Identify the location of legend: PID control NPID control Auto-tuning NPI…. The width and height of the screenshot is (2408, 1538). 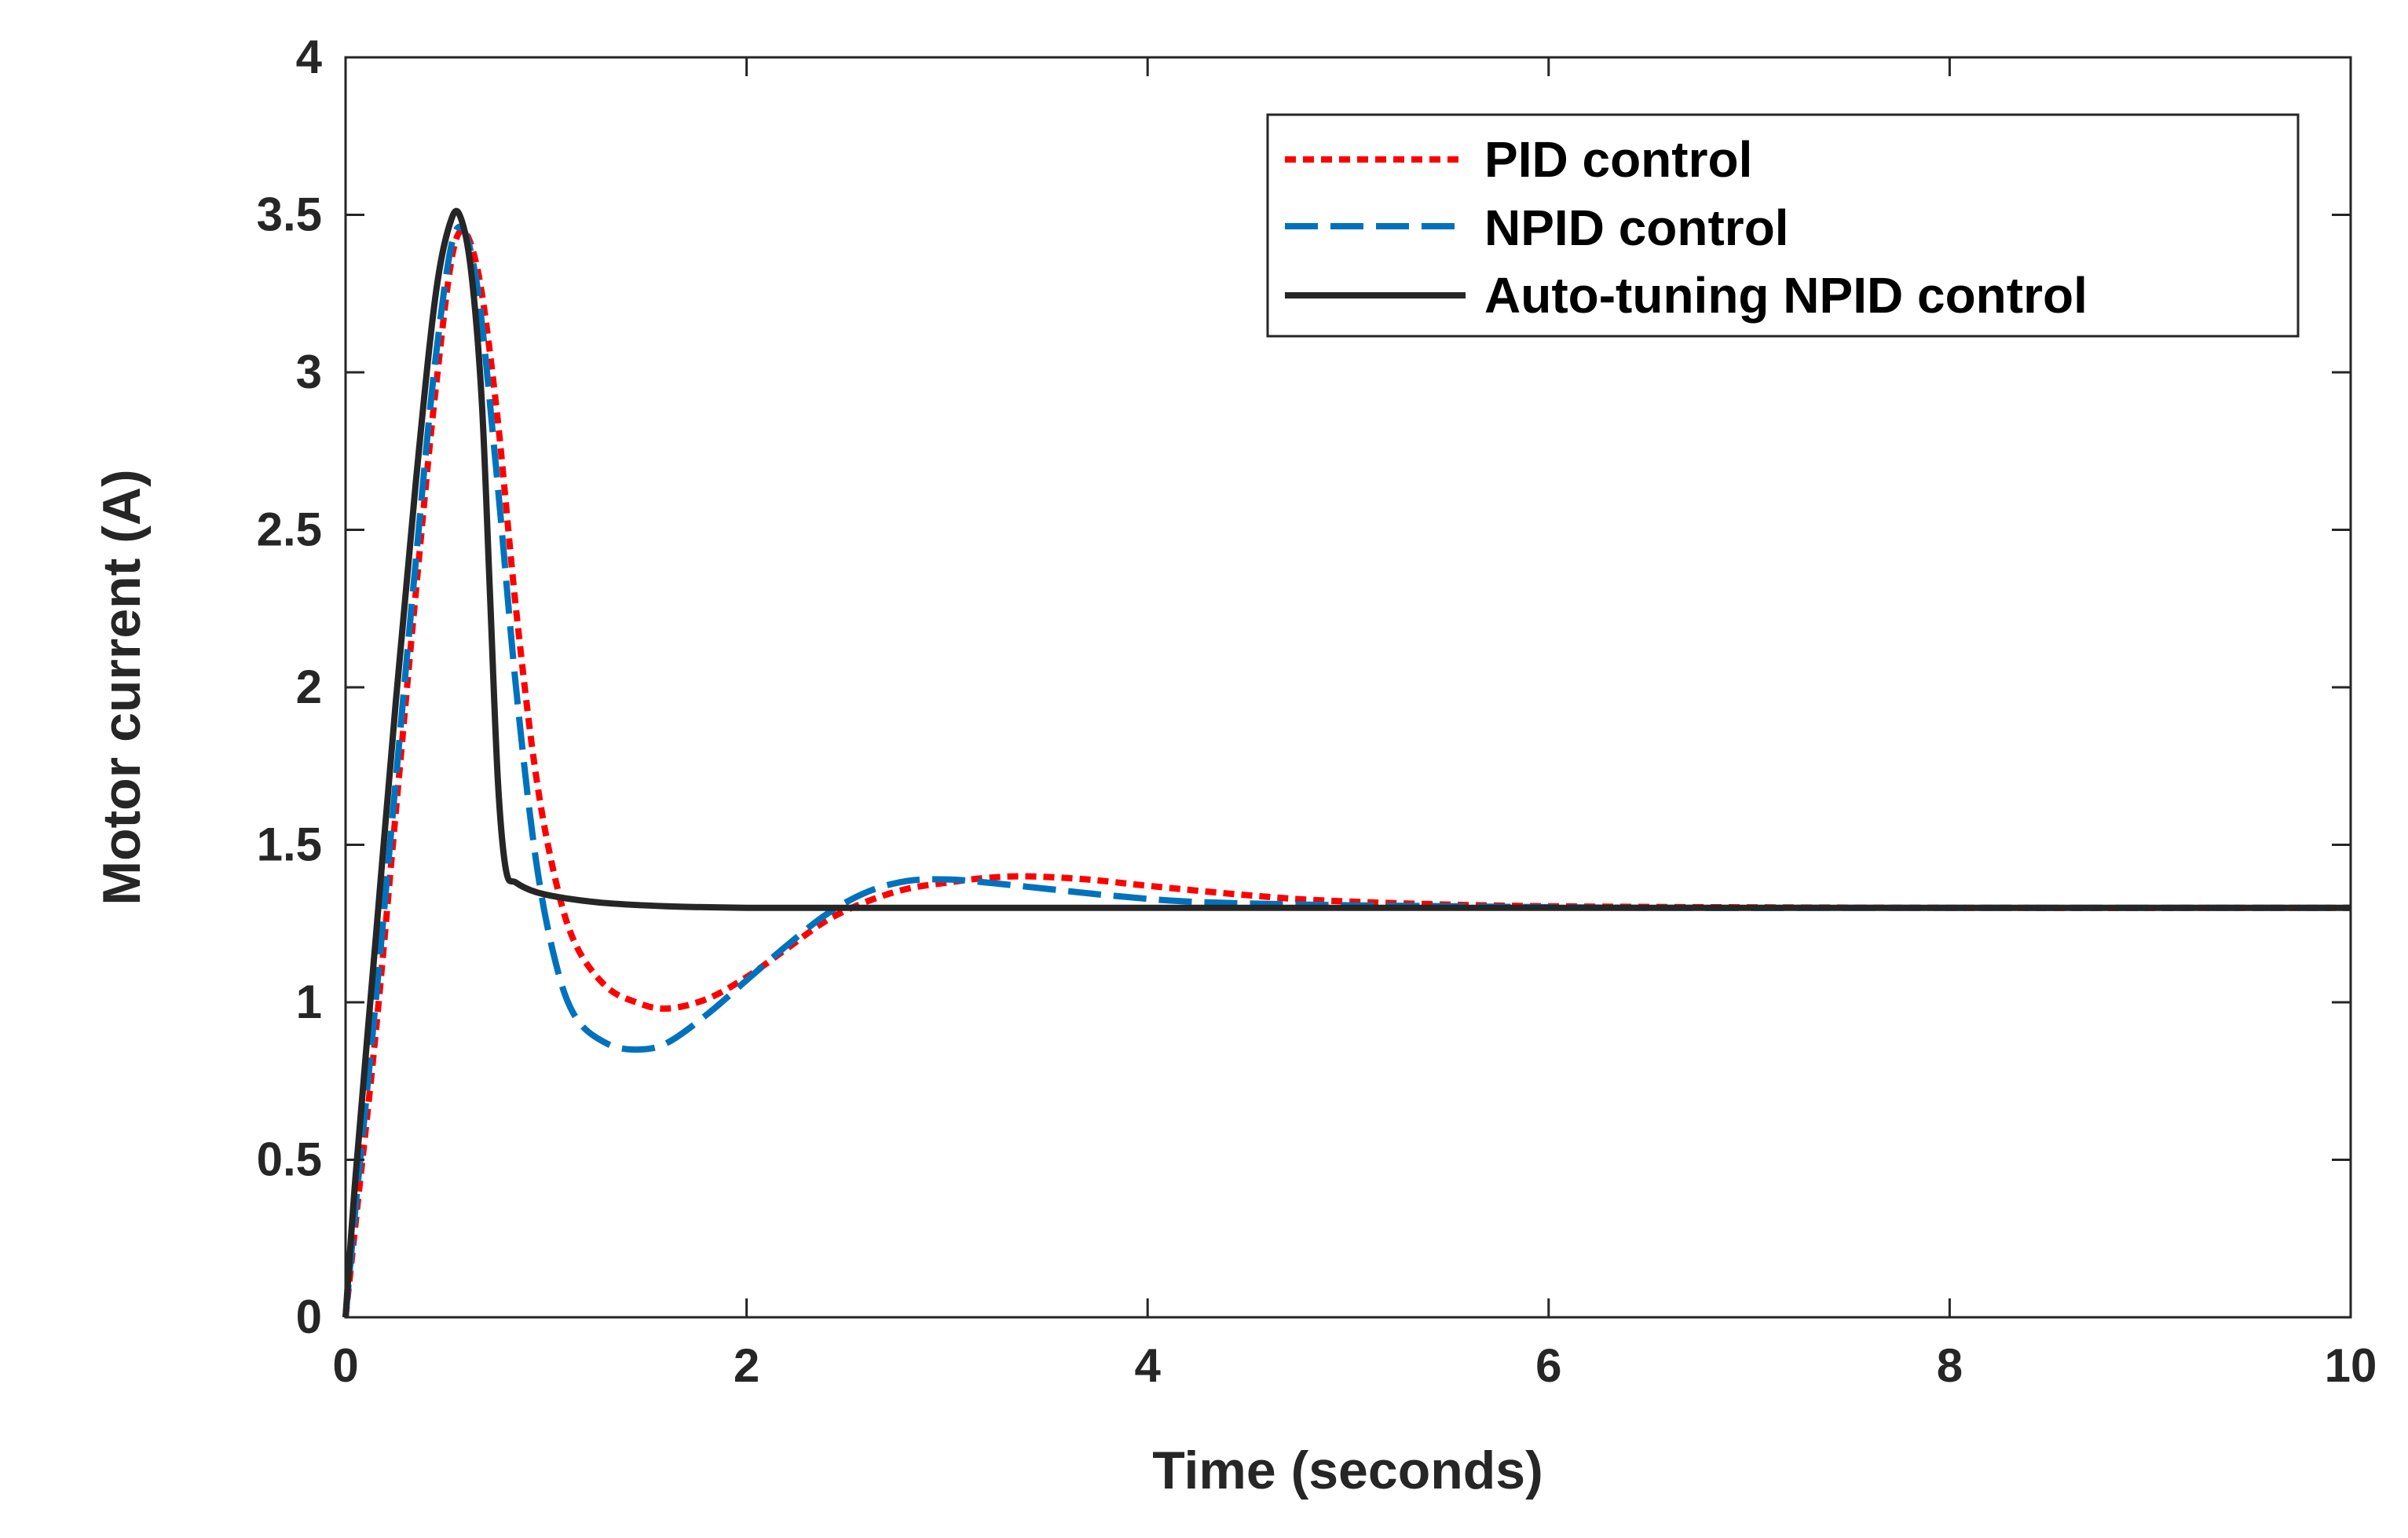
(1783, 225).